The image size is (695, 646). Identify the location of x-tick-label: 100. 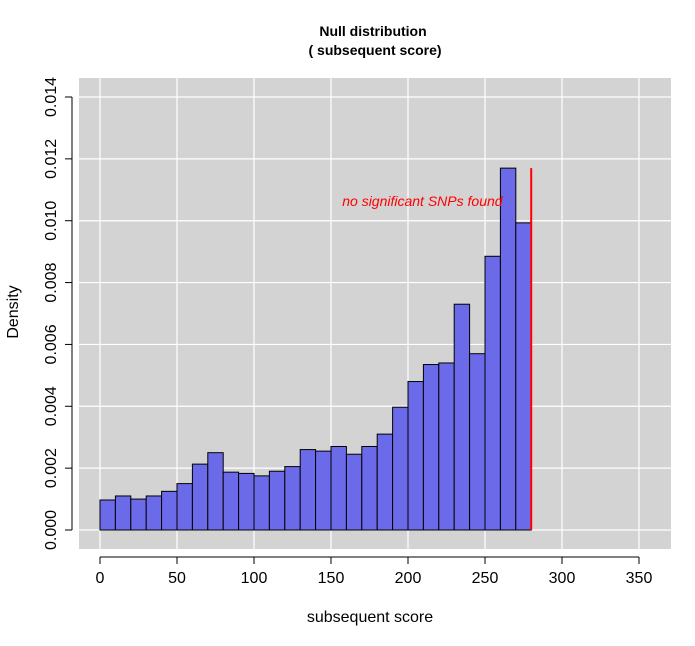
(254, 578).